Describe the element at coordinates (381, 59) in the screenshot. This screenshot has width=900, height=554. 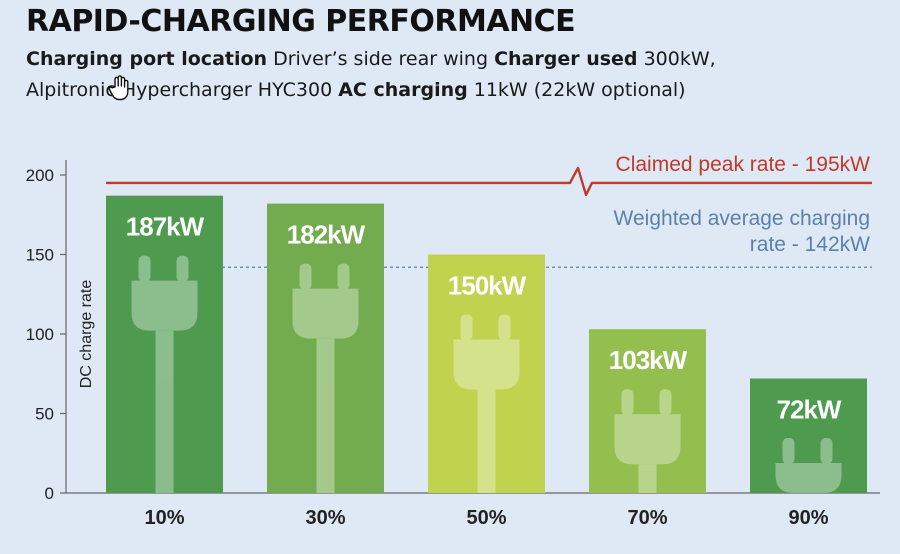
I see `port-value: Driver’s side rear wing` at that location.